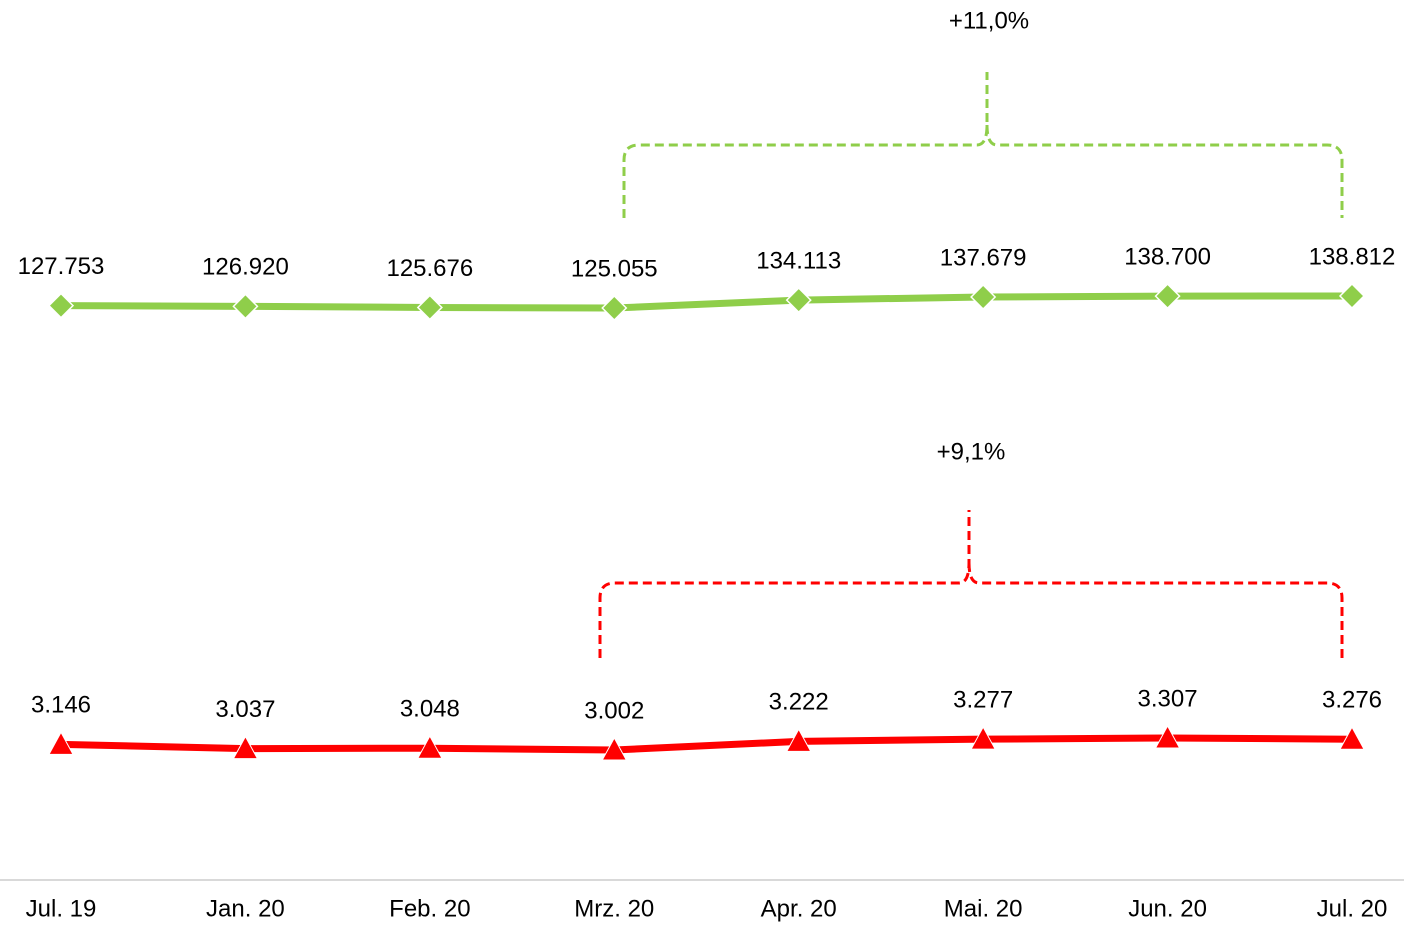 This screenshot has height=930, width=1404. Describe the element at coordinates (1167, 908) in the screenshot. I see `x-tick-label: Jun. 20` at that location.